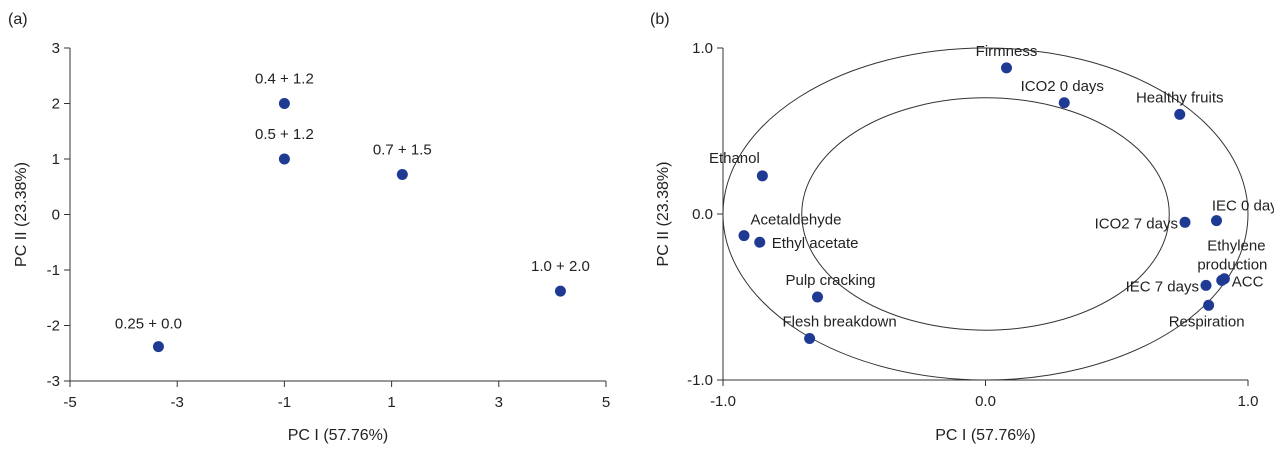 The width and height of the screenshot is (1274, 455). Describe the element at coordinates (702, 48) in the screenshot. I see `panel-b-y-tick-label: 1.0` at that location.